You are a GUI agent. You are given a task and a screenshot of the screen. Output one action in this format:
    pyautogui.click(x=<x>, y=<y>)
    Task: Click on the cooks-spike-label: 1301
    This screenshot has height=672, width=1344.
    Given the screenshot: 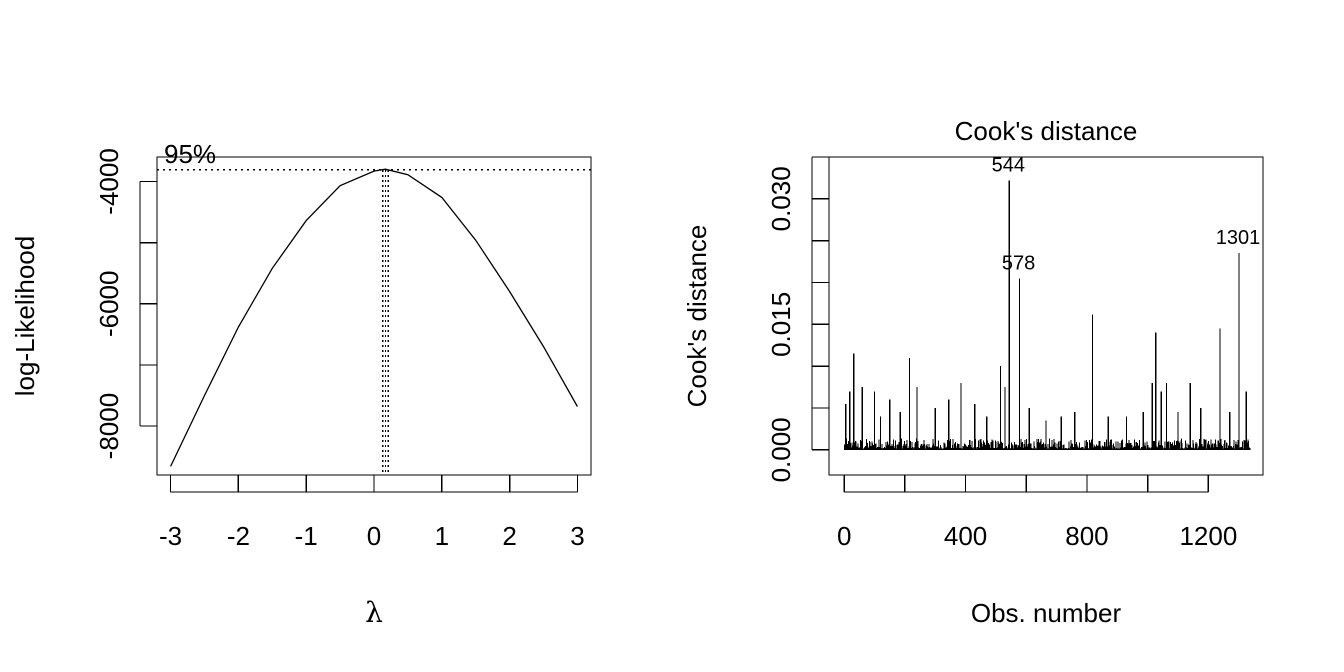 What is the action you would take?
    pyautogui.click(x=1238, y=238)
    